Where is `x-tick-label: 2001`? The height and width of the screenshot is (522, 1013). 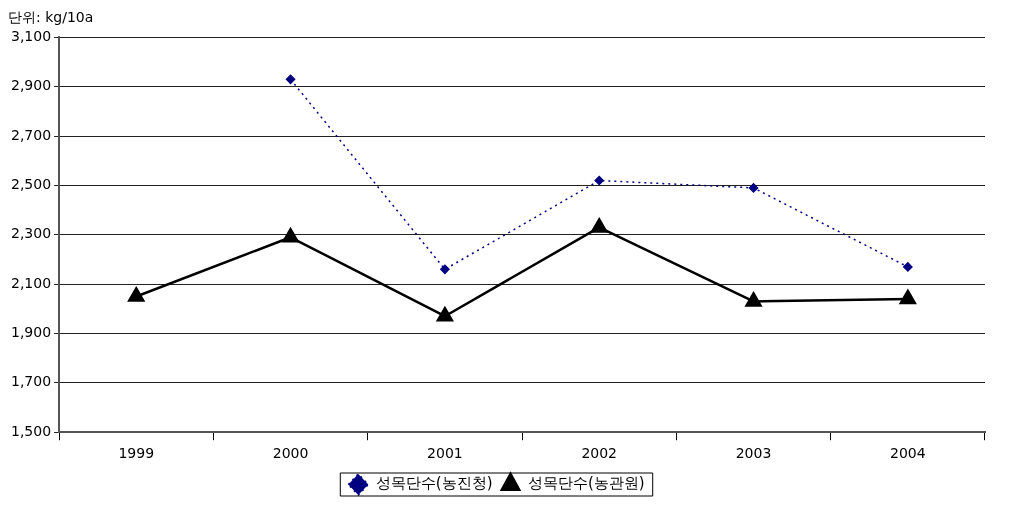
x-tick-label: 2001 is located at coordinates (445, 453).